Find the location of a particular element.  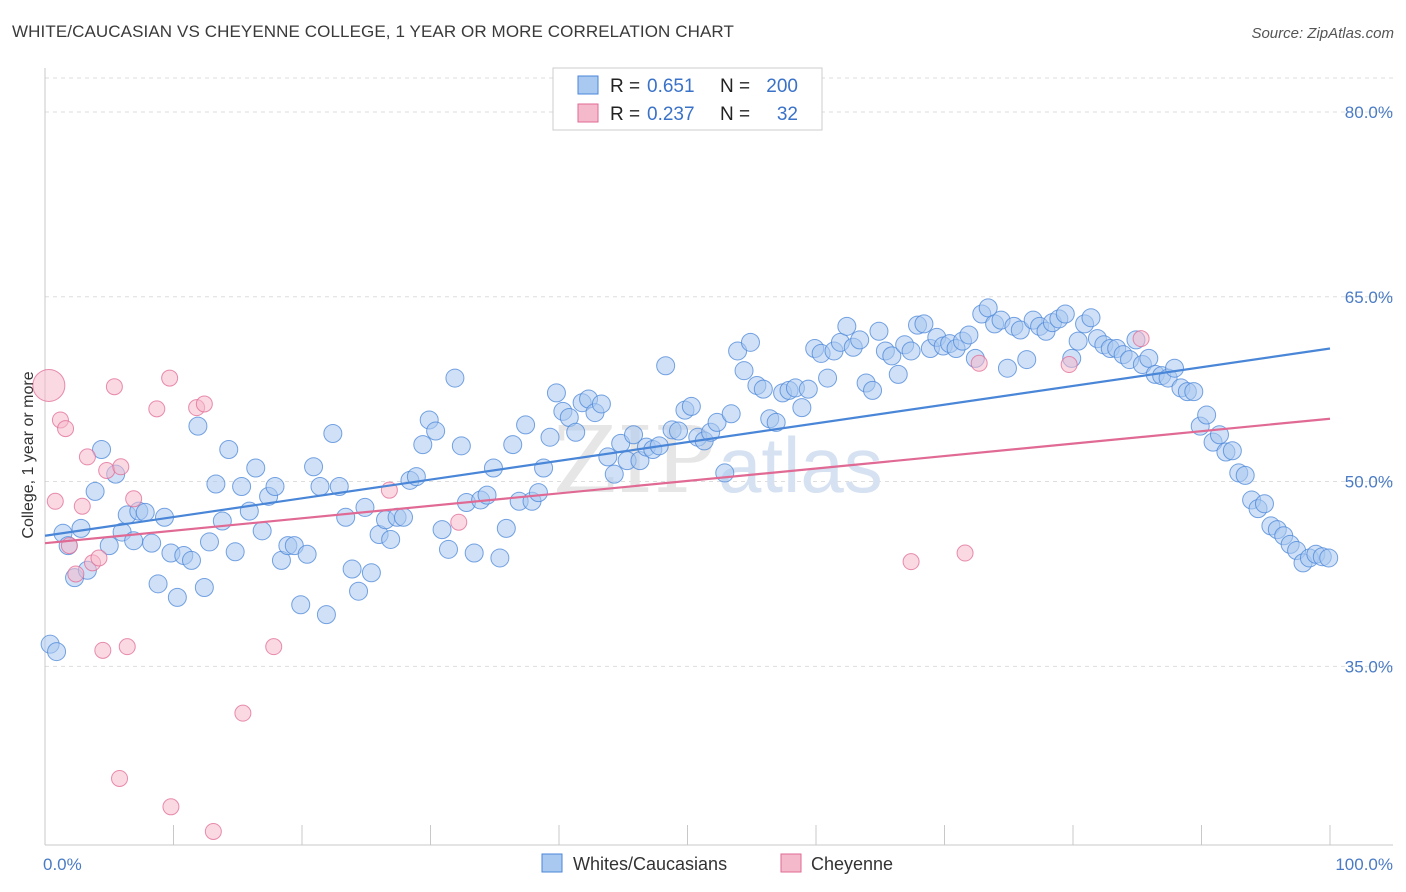

legend-n-label-2: N = is located at coordinates (735, 114).